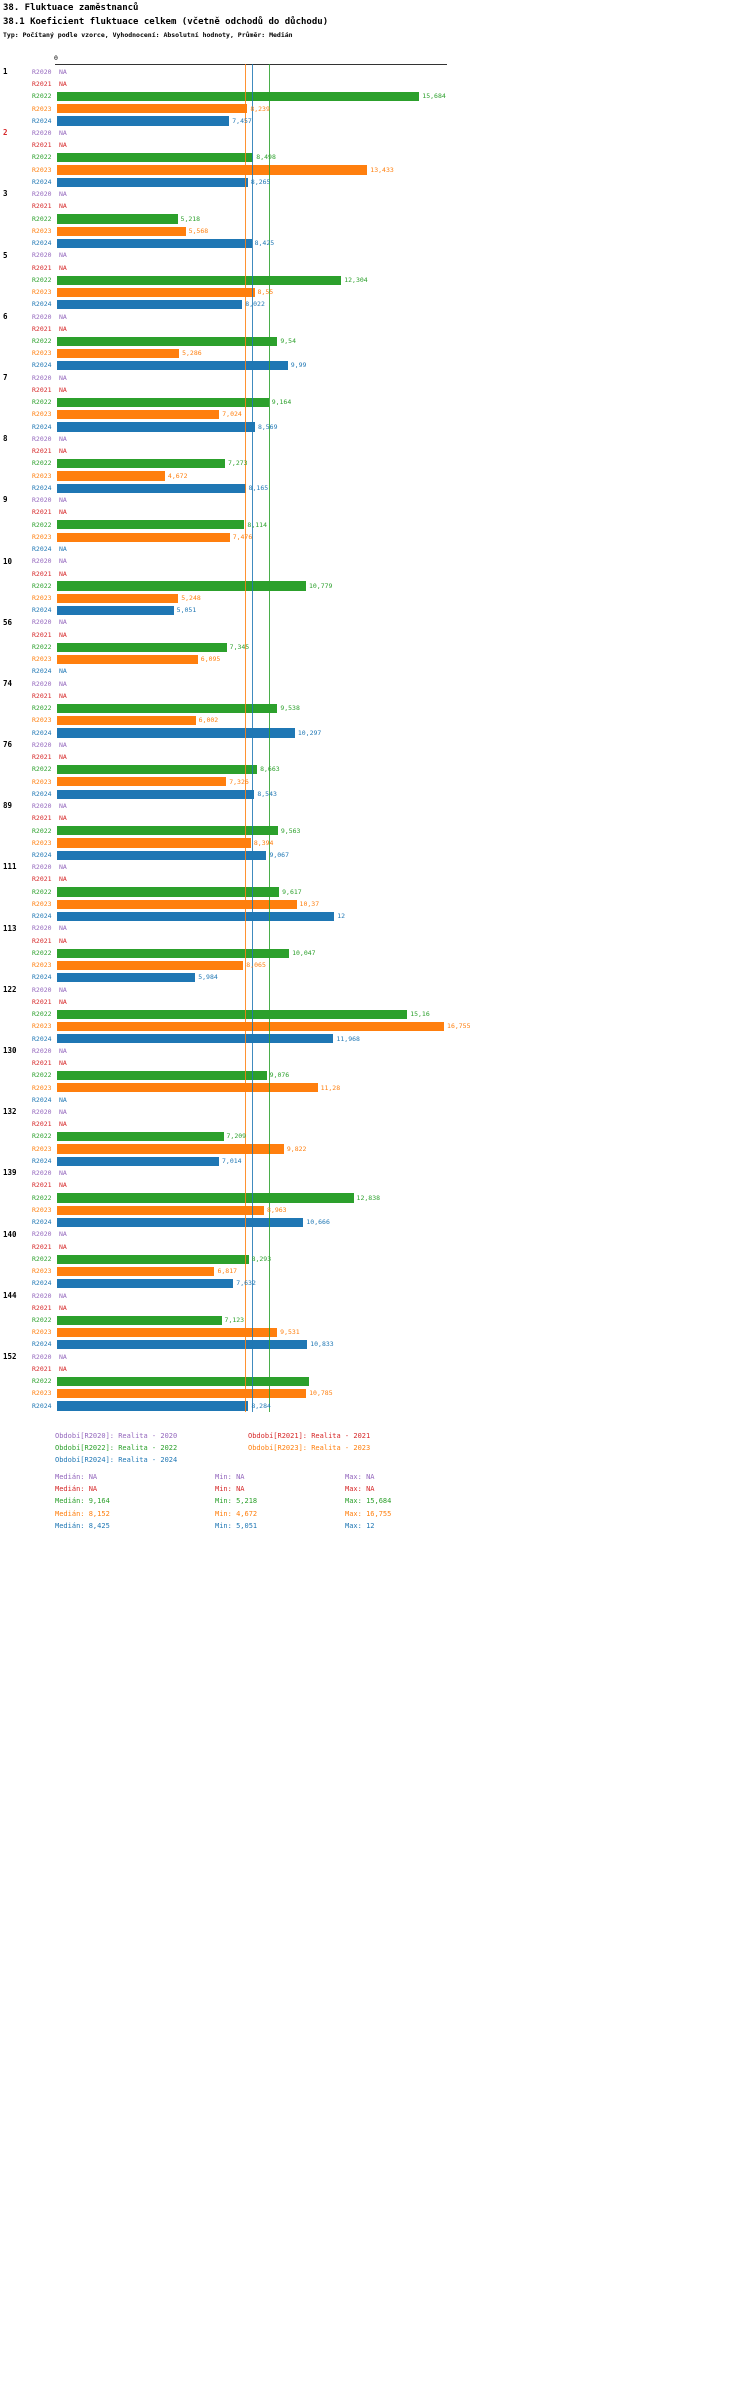 The width and height of the screenshot is (750, 2384). What do you see at coordinates (230, 1489) in the screenshot?
I see `stat-min-r2021: Min: NA` at bounding box center [230, 1489].